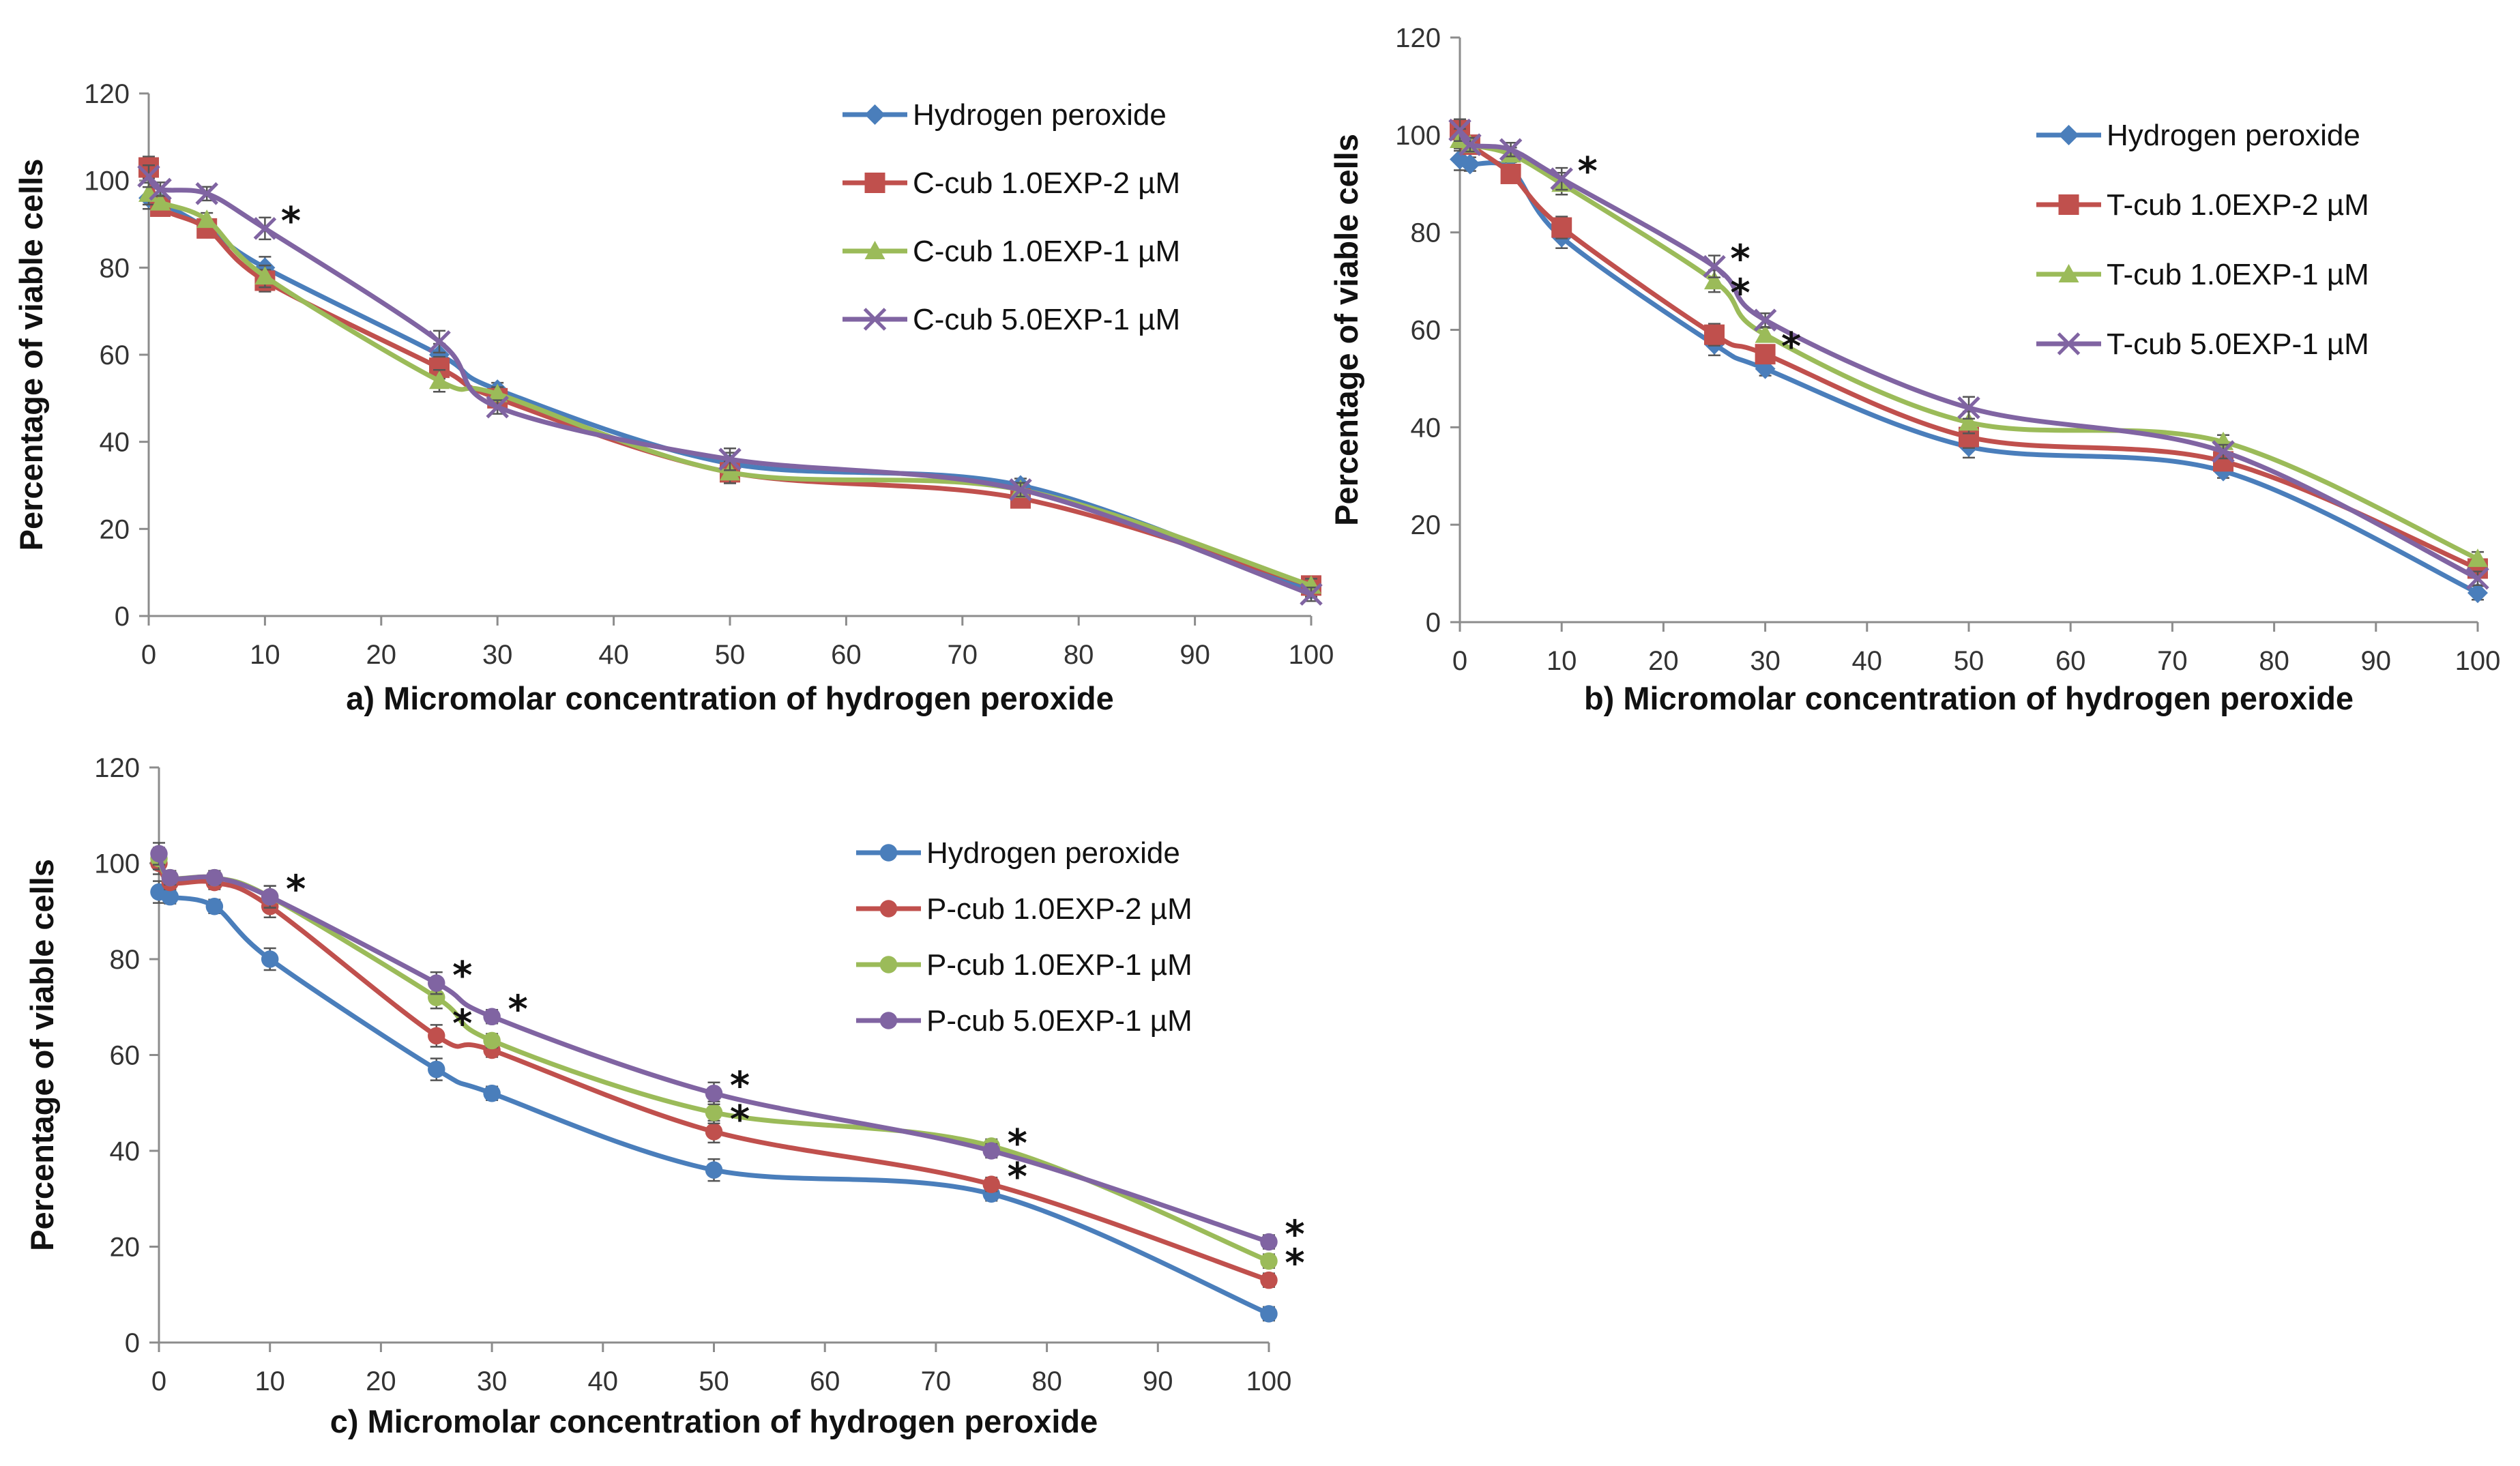 The image size is (2520, 1466). Describe the element at coordinates (1968, 376) in the screenshot. I see `series-line` at that location.